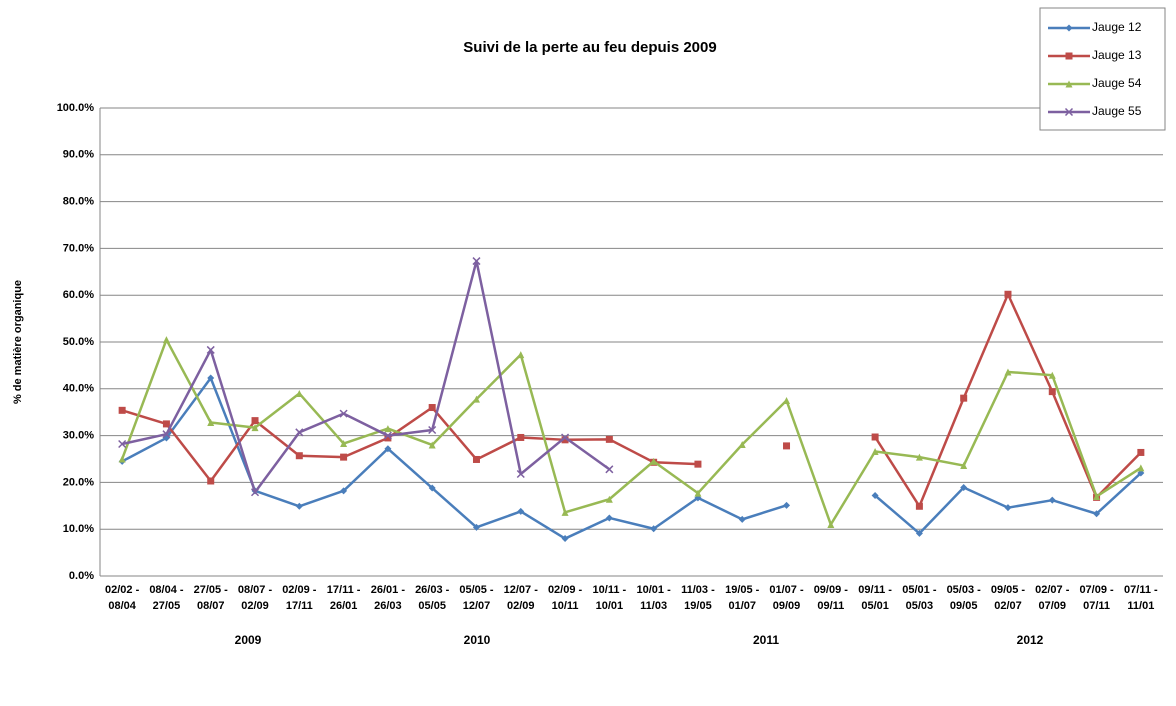 The width and height of the screenshot is (1176, 706). Describe the element at coordinates (565, 606) in the screenshot. I see `x-tick-line: 10/11` at that location.